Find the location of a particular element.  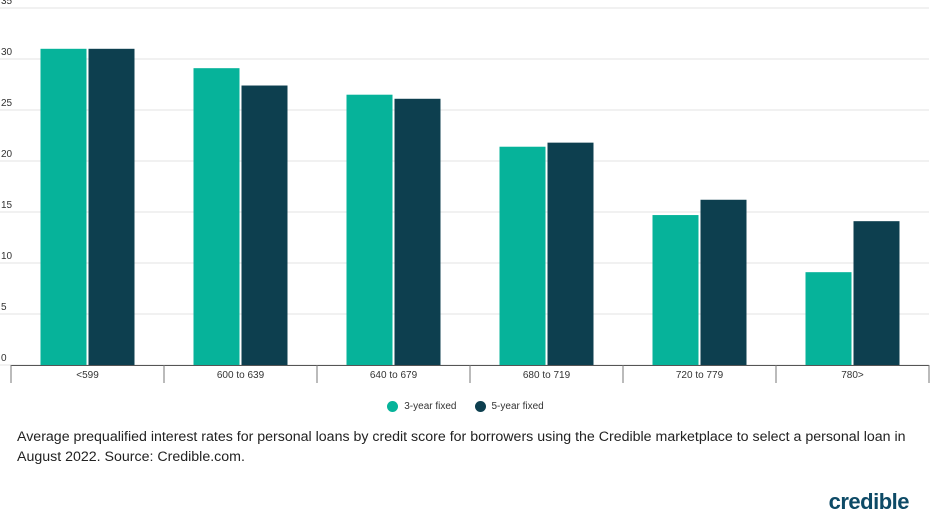

y-tick-label: 25 is located at coordinates (7, 103).